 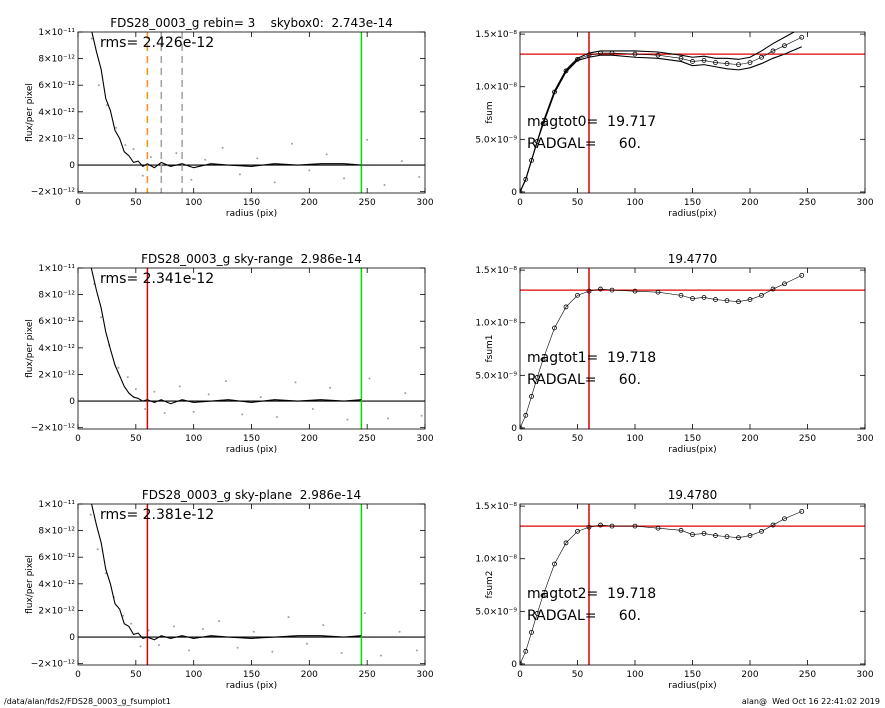 I want to click on y-tick-label: 1.5×10⁻⁸, so click(x=496, y=35).